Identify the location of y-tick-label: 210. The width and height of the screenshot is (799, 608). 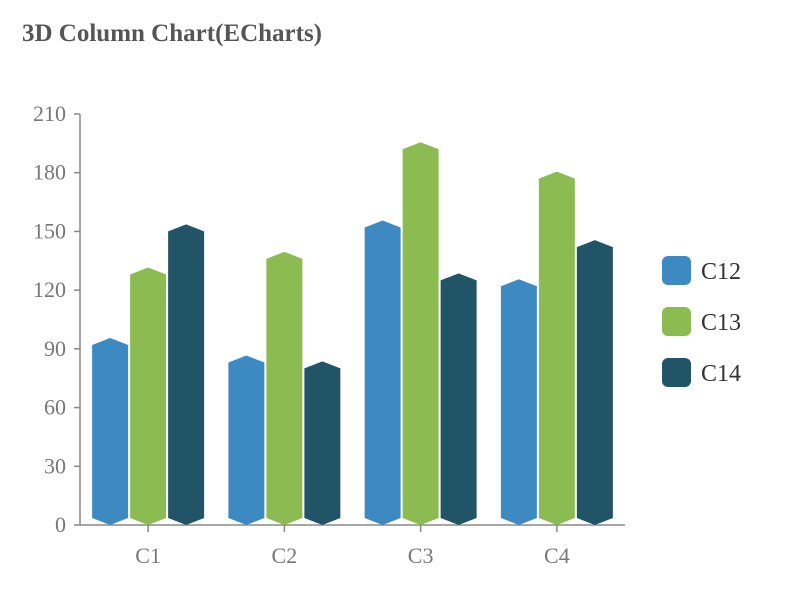
(49, 113).